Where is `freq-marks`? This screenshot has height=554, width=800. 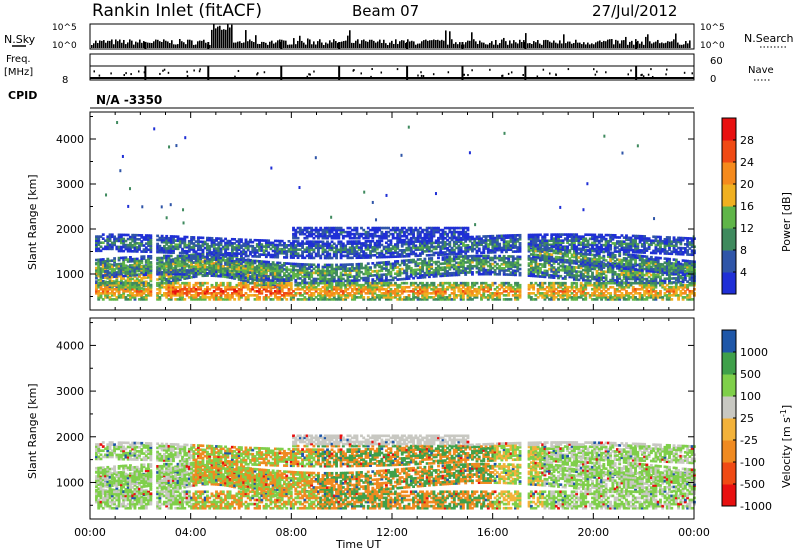
freq-marks is located at coordinates (392, 73).